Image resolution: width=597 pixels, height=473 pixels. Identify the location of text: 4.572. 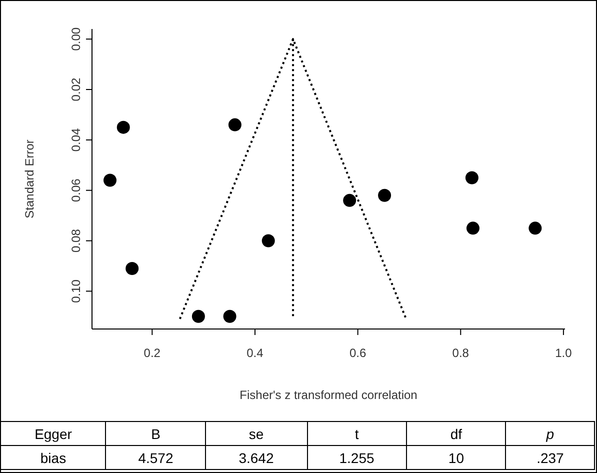
(156, 458).